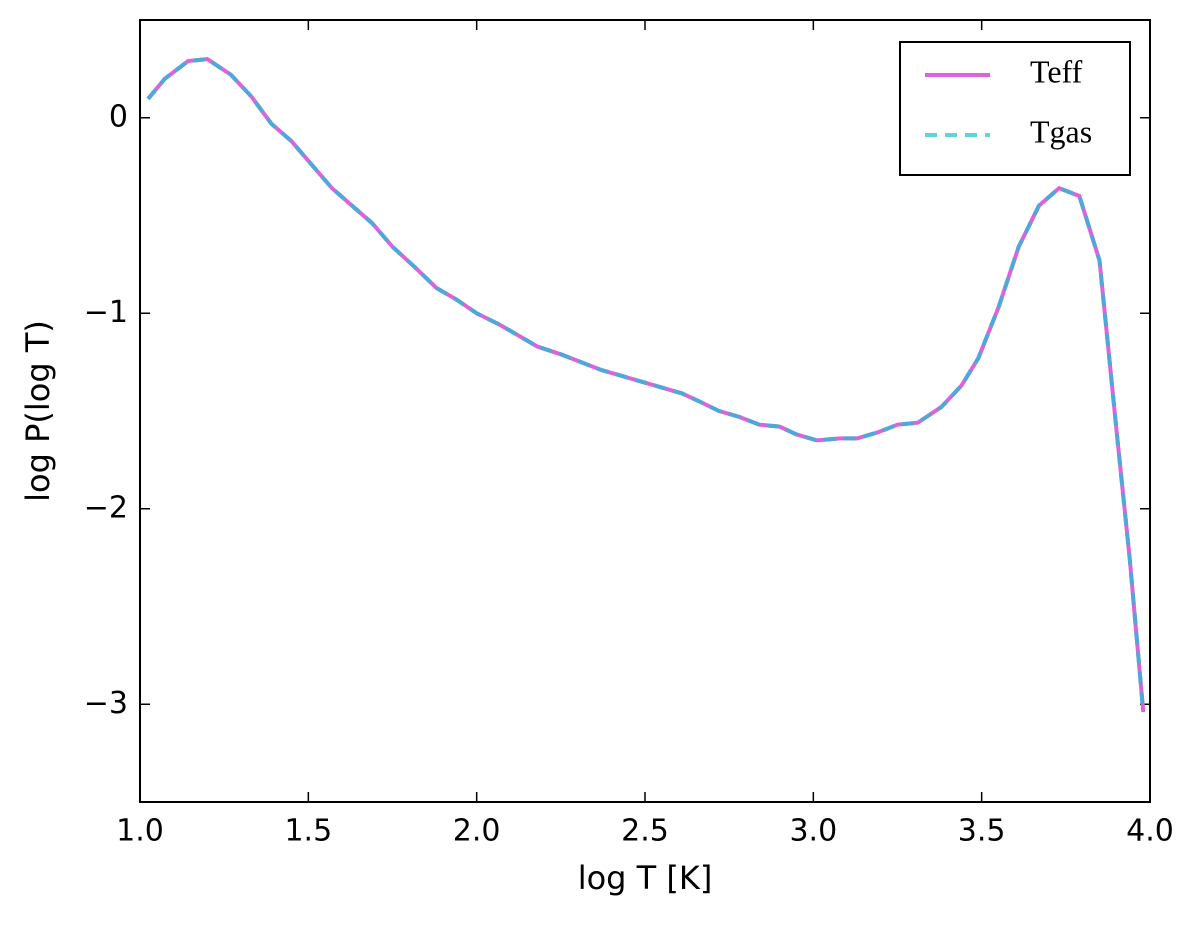 This screenshot has height=925, width=1200. I want to click on y-tick-label: −2, so click(106, 507).